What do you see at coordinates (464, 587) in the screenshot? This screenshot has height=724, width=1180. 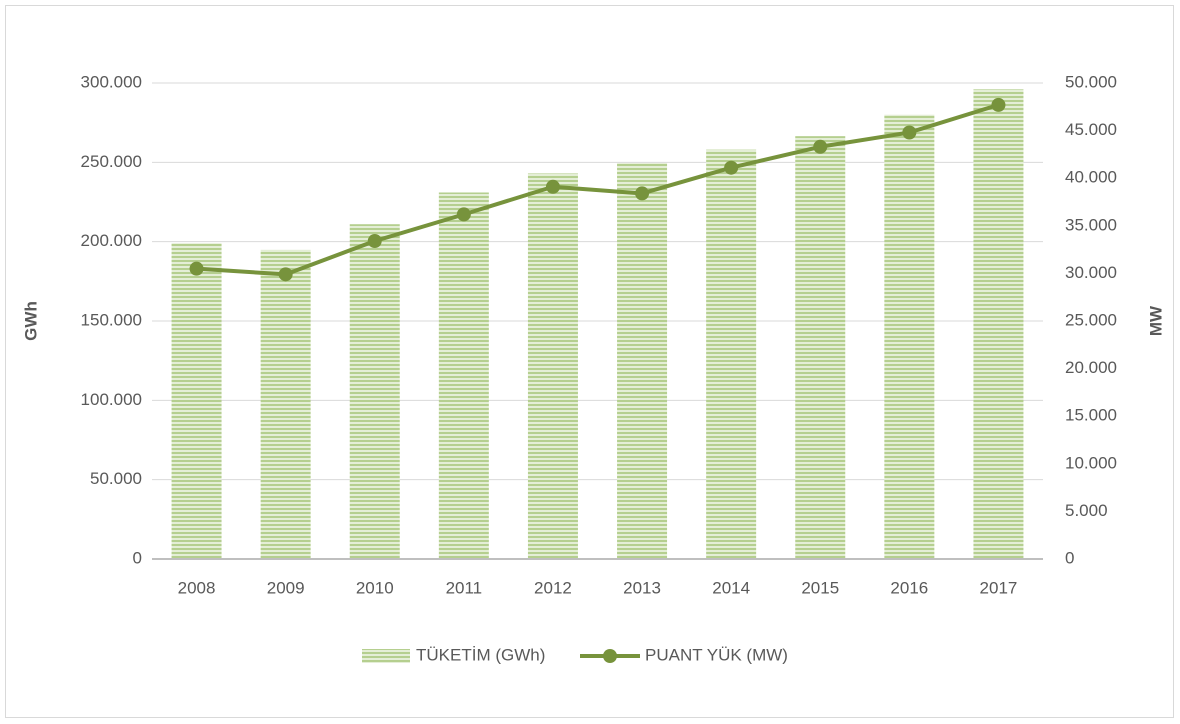 I see `x-tick-label: 2011` at bounding box center [464, 587].